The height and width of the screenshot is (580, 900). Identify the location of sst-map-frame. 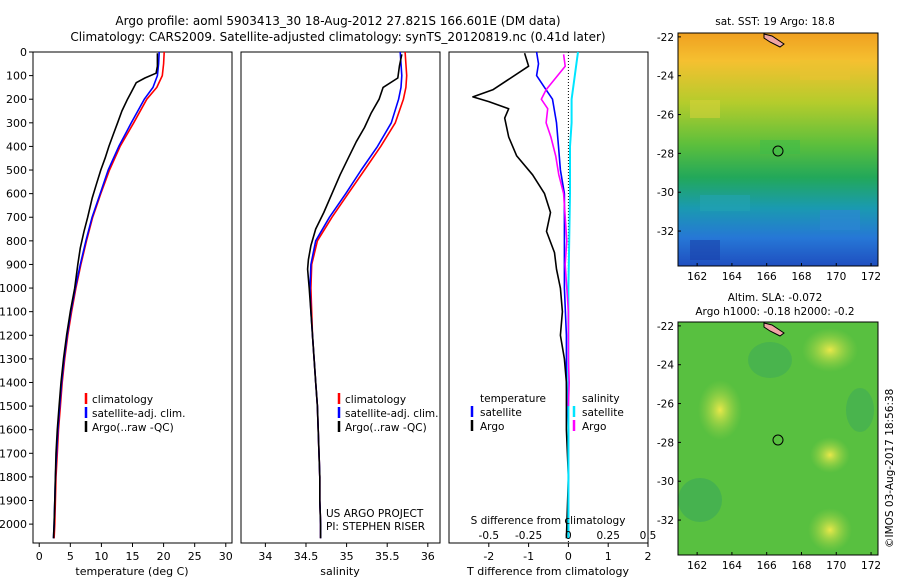
(778, 149).